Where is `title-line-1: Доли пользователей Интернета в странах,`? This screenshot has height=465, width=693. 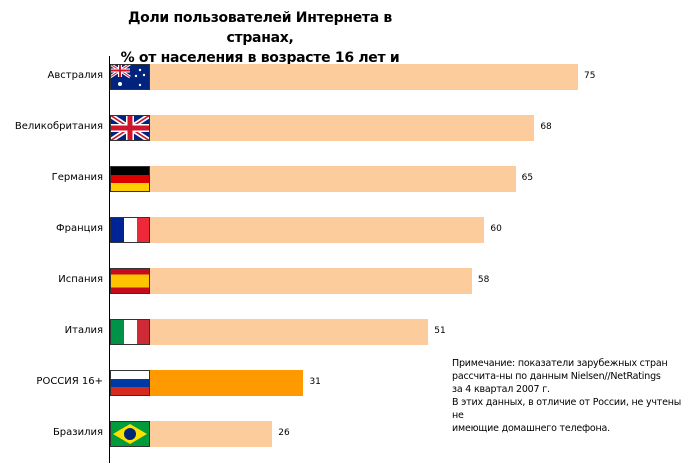 title-line-1: Доли пользователей Интернета в странах, is located at coordinates (259, 28).